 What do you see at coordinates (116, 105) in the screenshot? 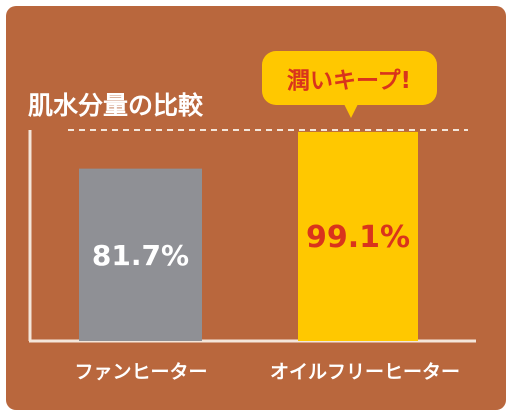
I see `chart-title: 肌水分量の比較` at bounding box center [116, 105].